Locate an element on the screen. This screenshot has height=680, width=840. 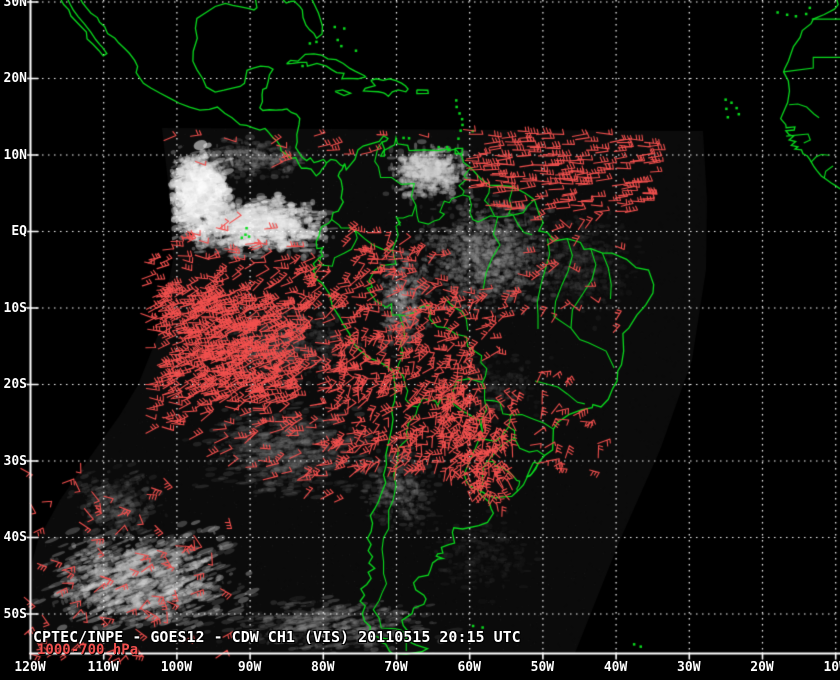
lat-label-30s: 30S is located at coordinates (15, 461).